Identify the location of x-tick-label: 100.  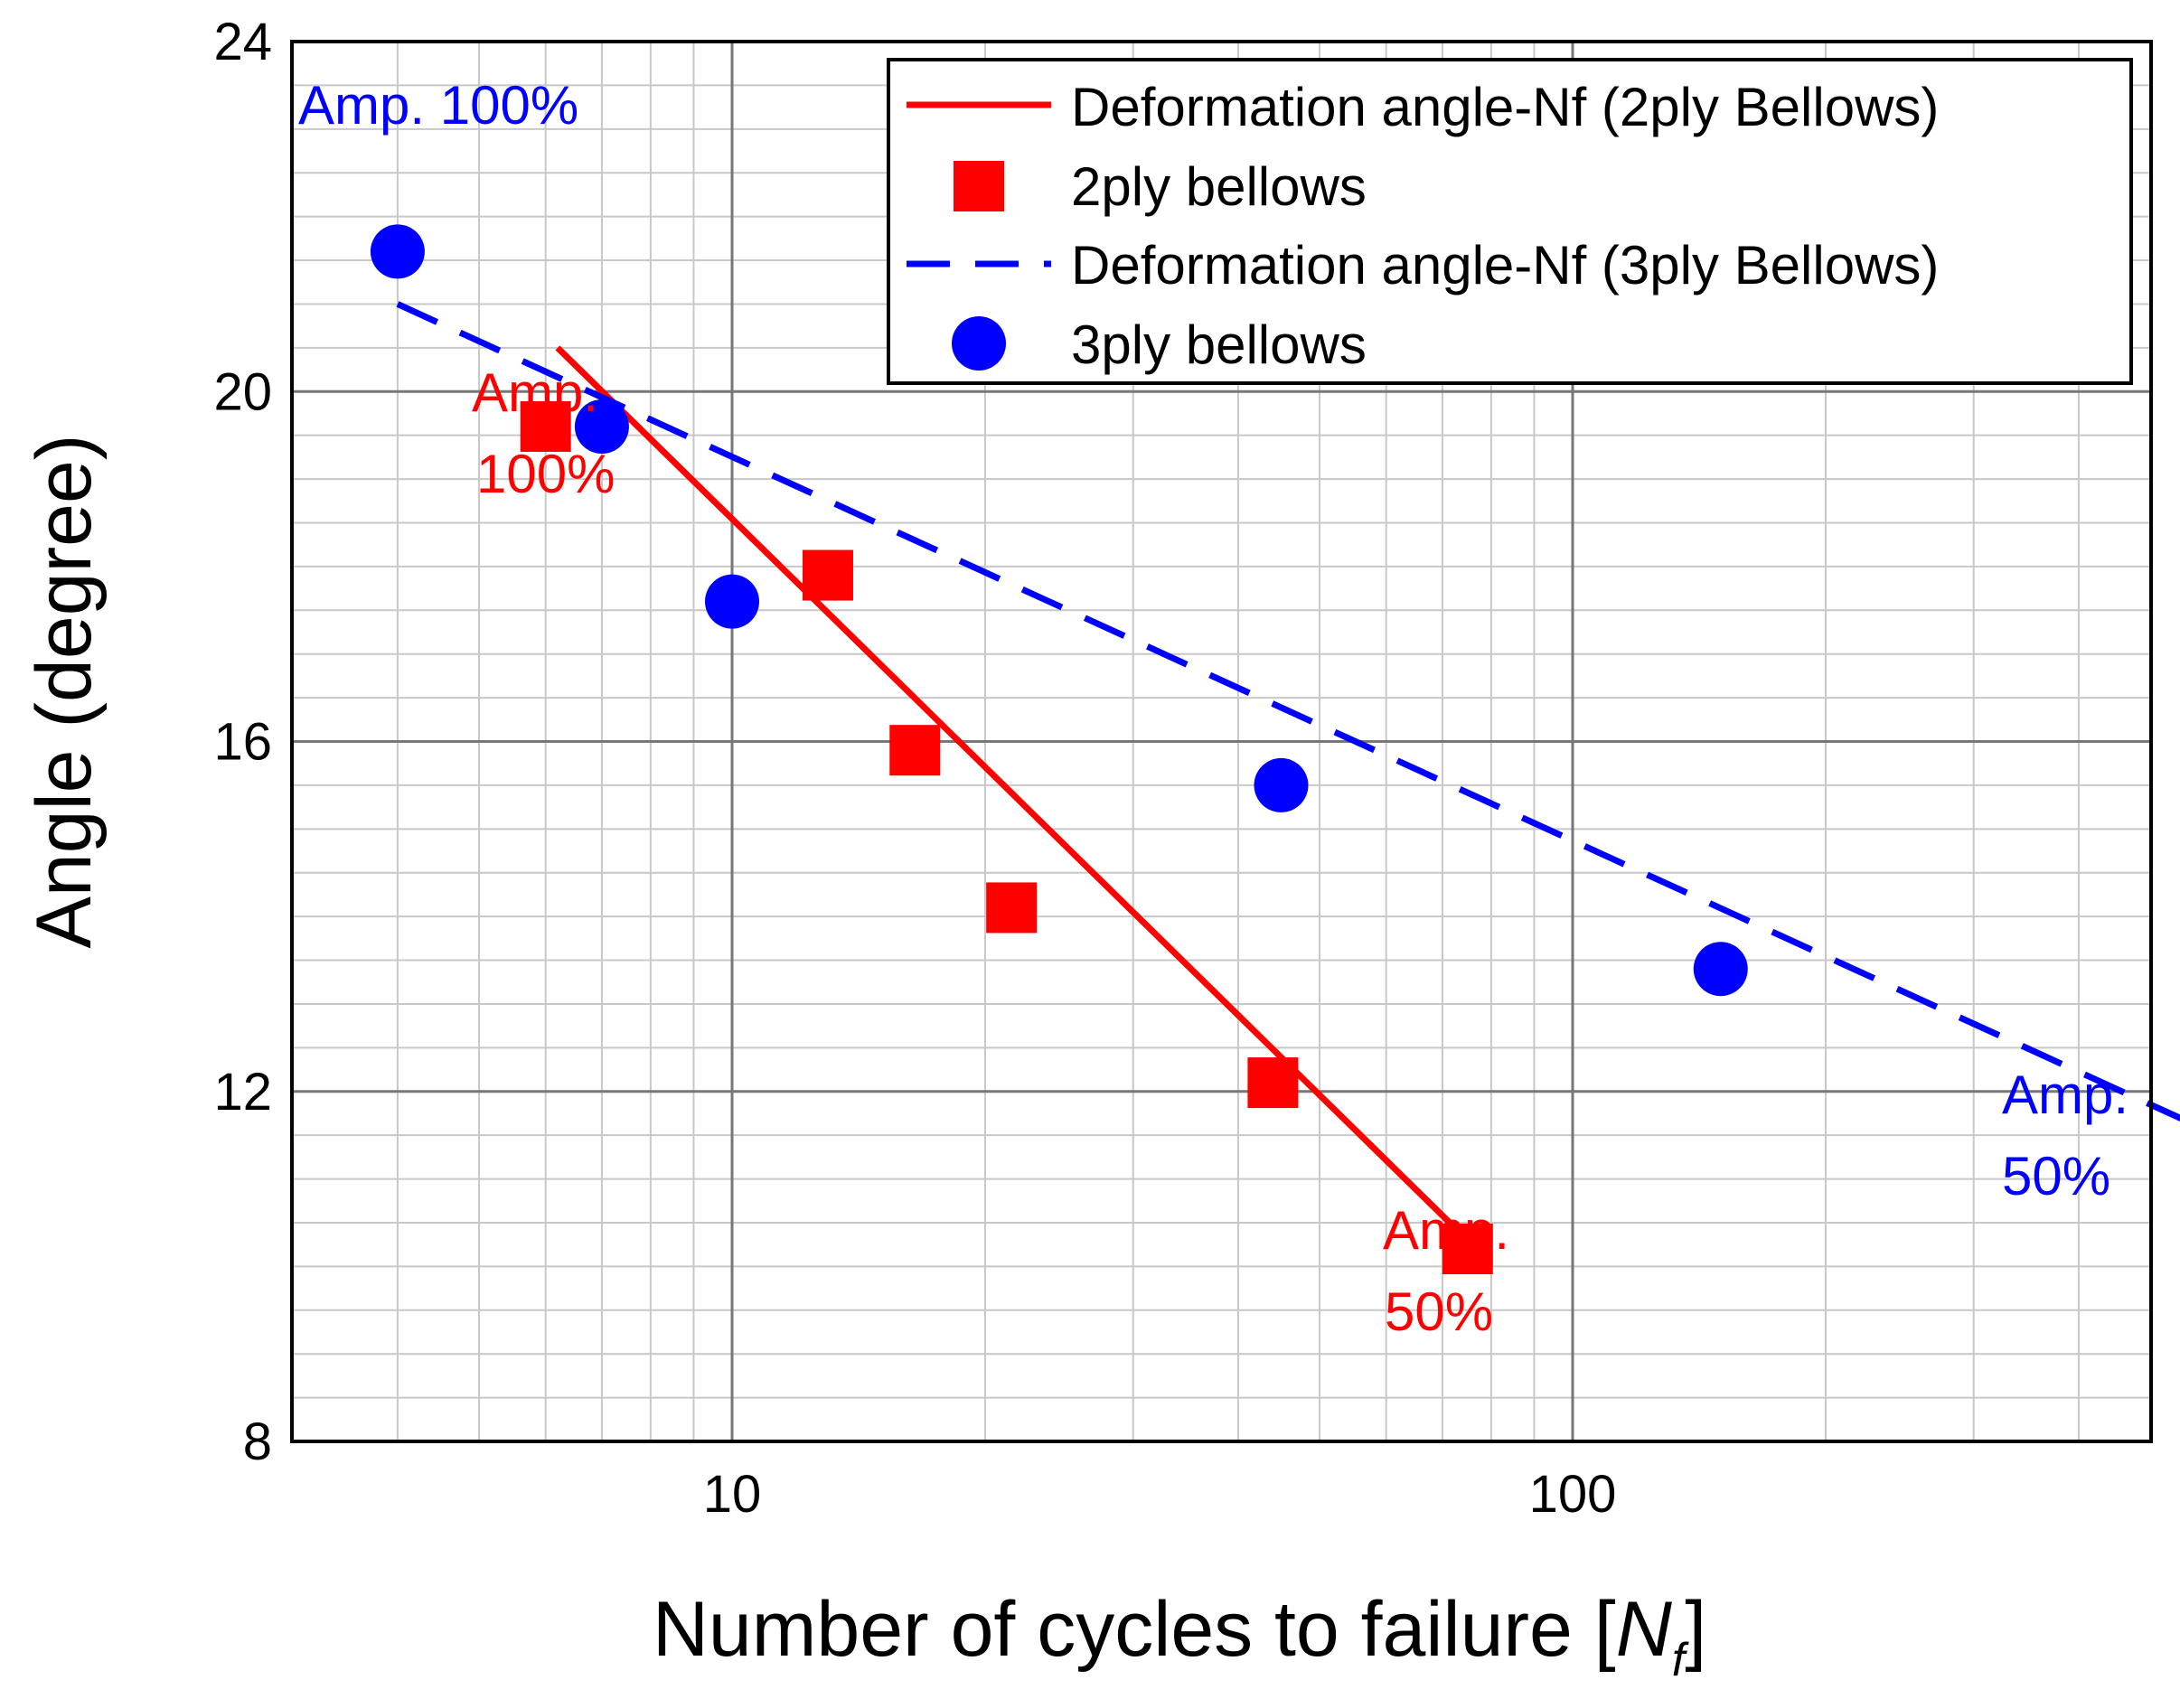
(1573, 1494).